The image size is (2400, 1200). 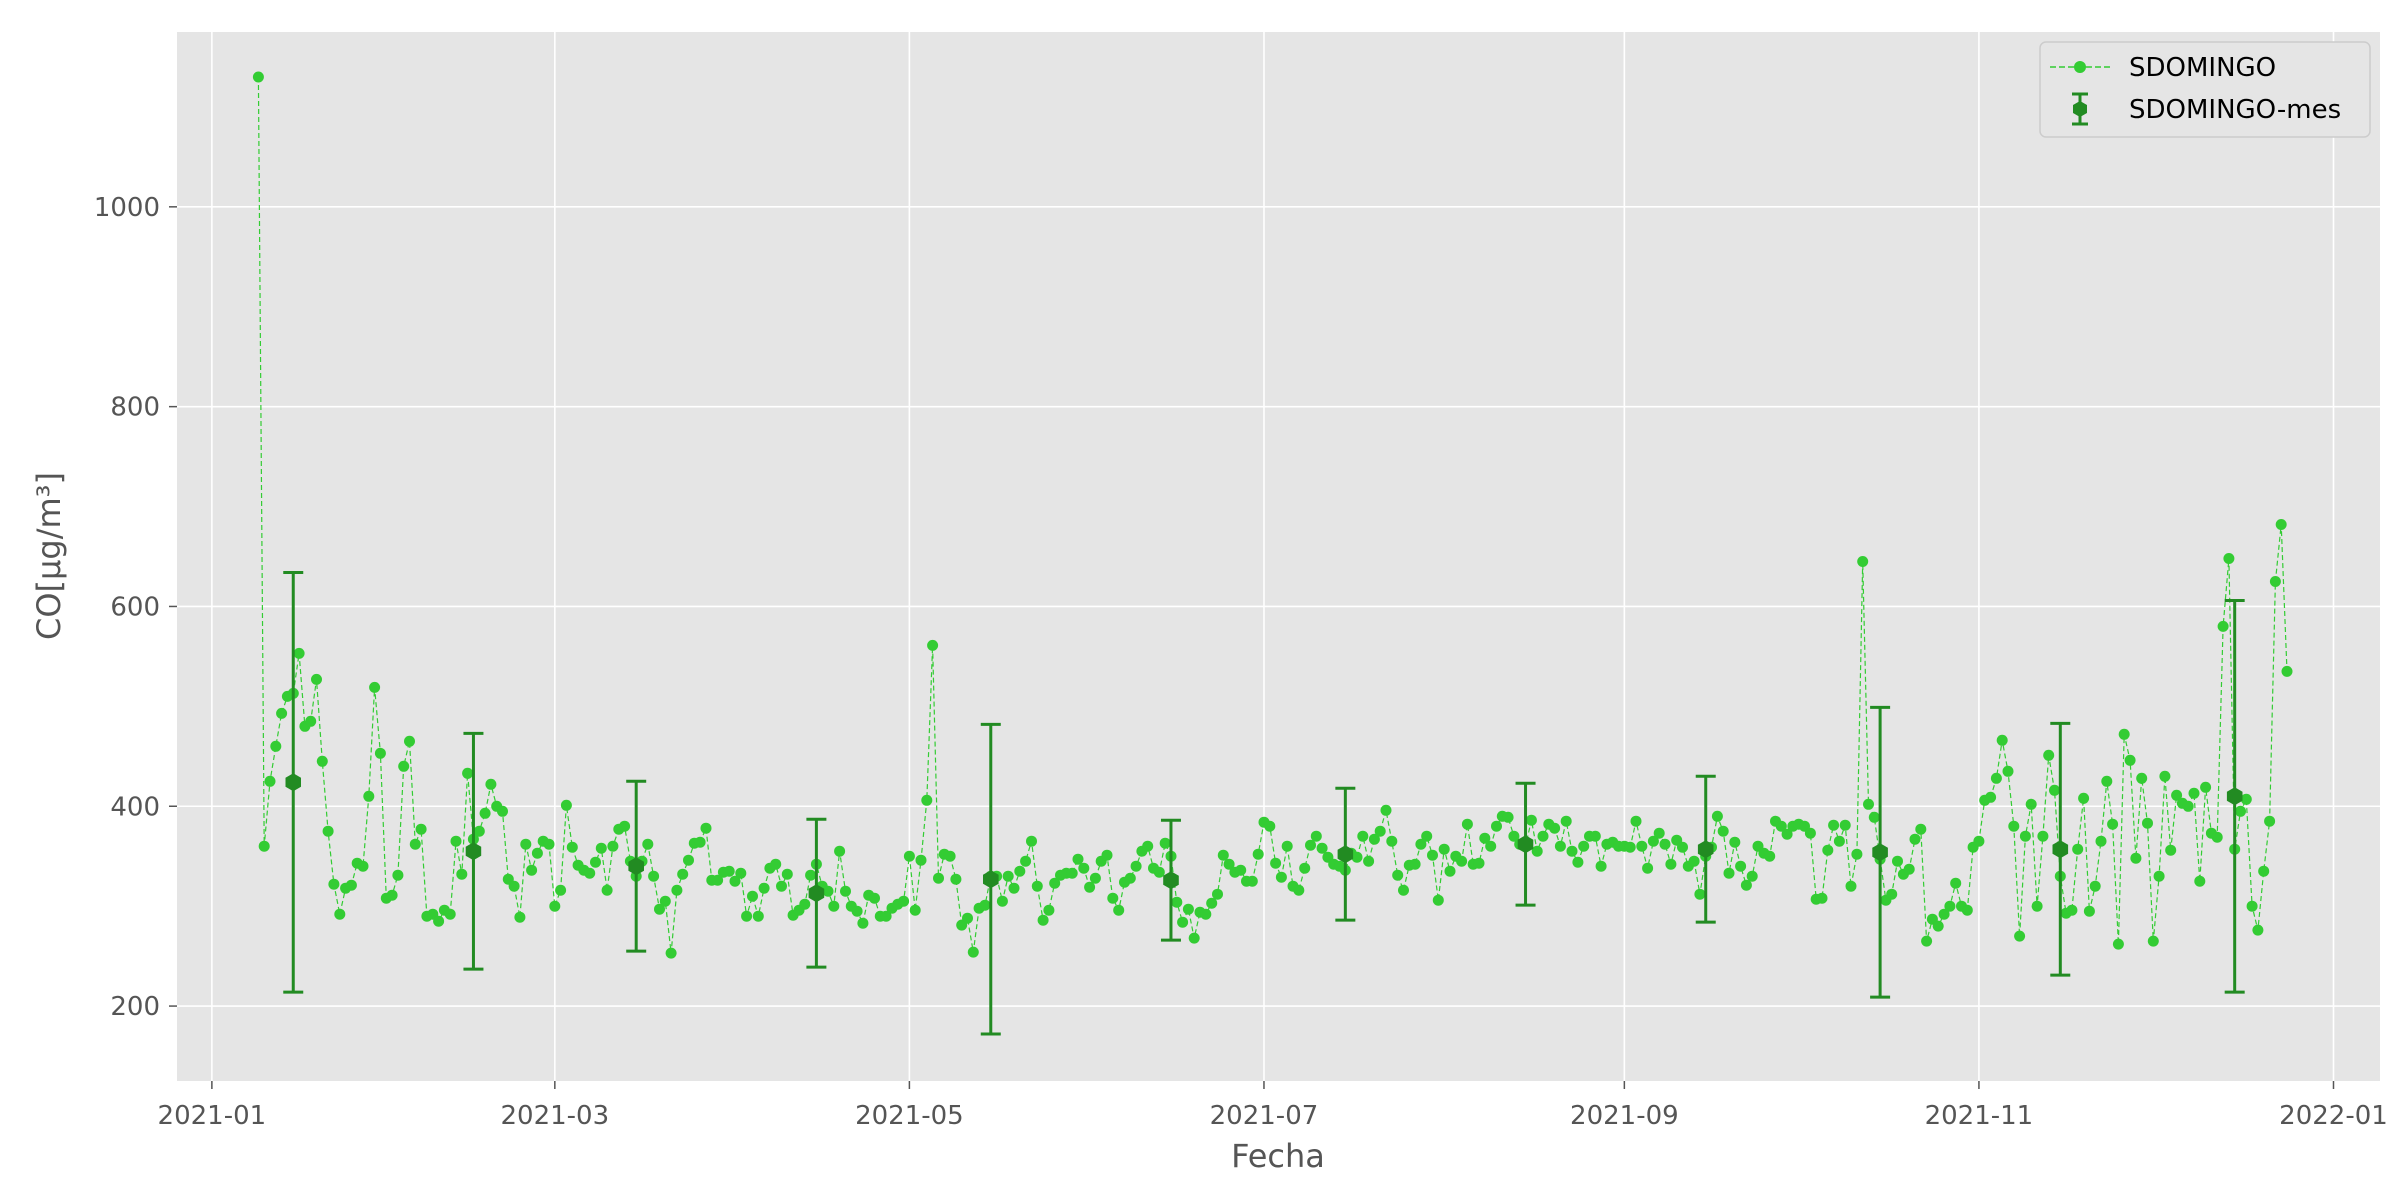 What do you see at coordinates (49, 556) in the screenshot?
I see `y-axis-label: CO[μg/m³]` at bounding box center [49, 556].